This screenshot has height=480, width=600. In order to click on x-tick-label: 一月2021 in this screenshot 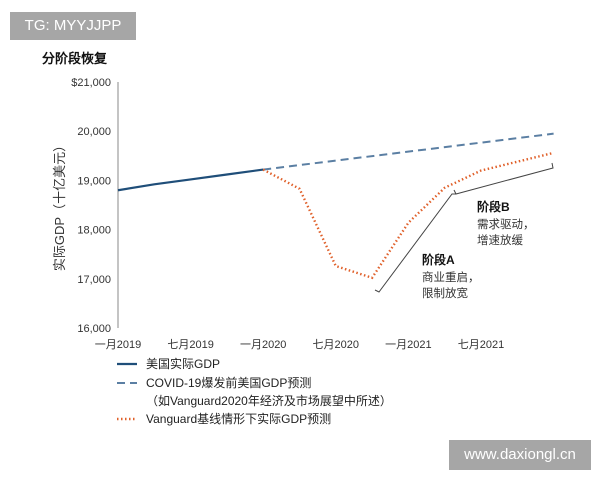, I will do `click(408, 345)`.